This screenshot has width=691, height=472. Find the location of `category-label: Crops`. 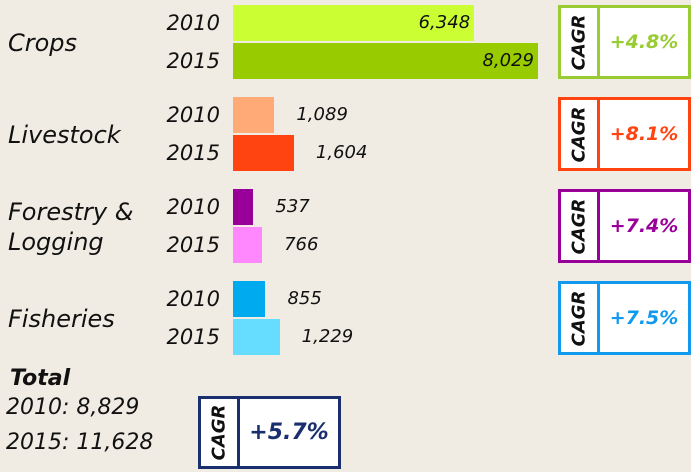

category-label: Crops is located at coordinates (43, 43).